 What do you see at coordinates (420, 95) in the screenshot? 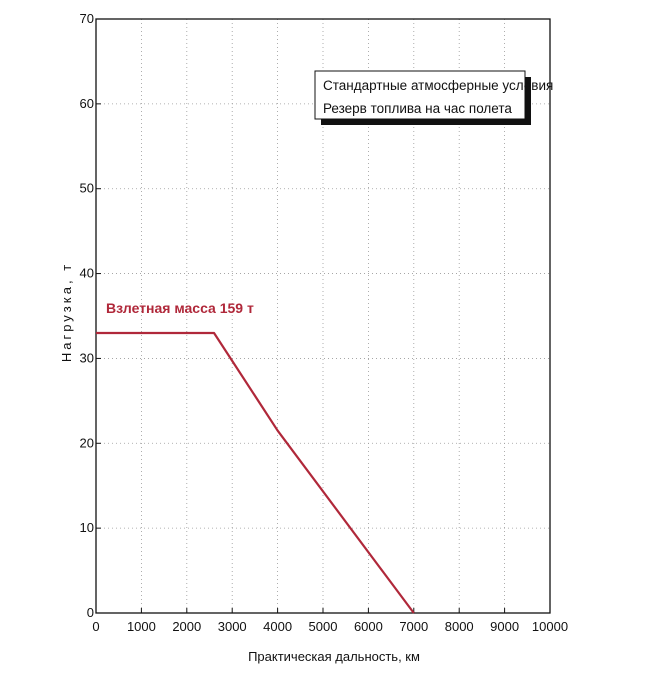
I see `legend-box-frame` at bounding box center [420, 95].